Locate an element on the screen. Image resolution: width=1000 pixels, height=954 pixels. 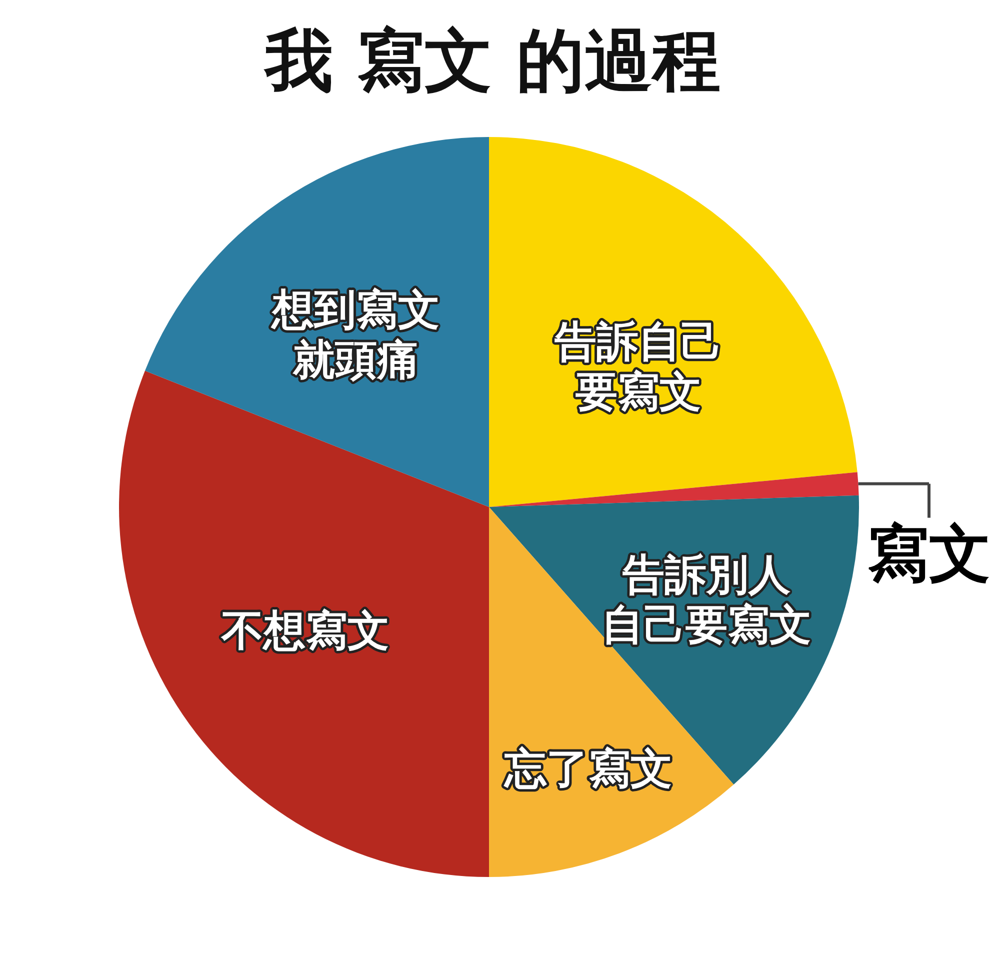
slice-label: 寫文 is located at coordinates (929, 553).